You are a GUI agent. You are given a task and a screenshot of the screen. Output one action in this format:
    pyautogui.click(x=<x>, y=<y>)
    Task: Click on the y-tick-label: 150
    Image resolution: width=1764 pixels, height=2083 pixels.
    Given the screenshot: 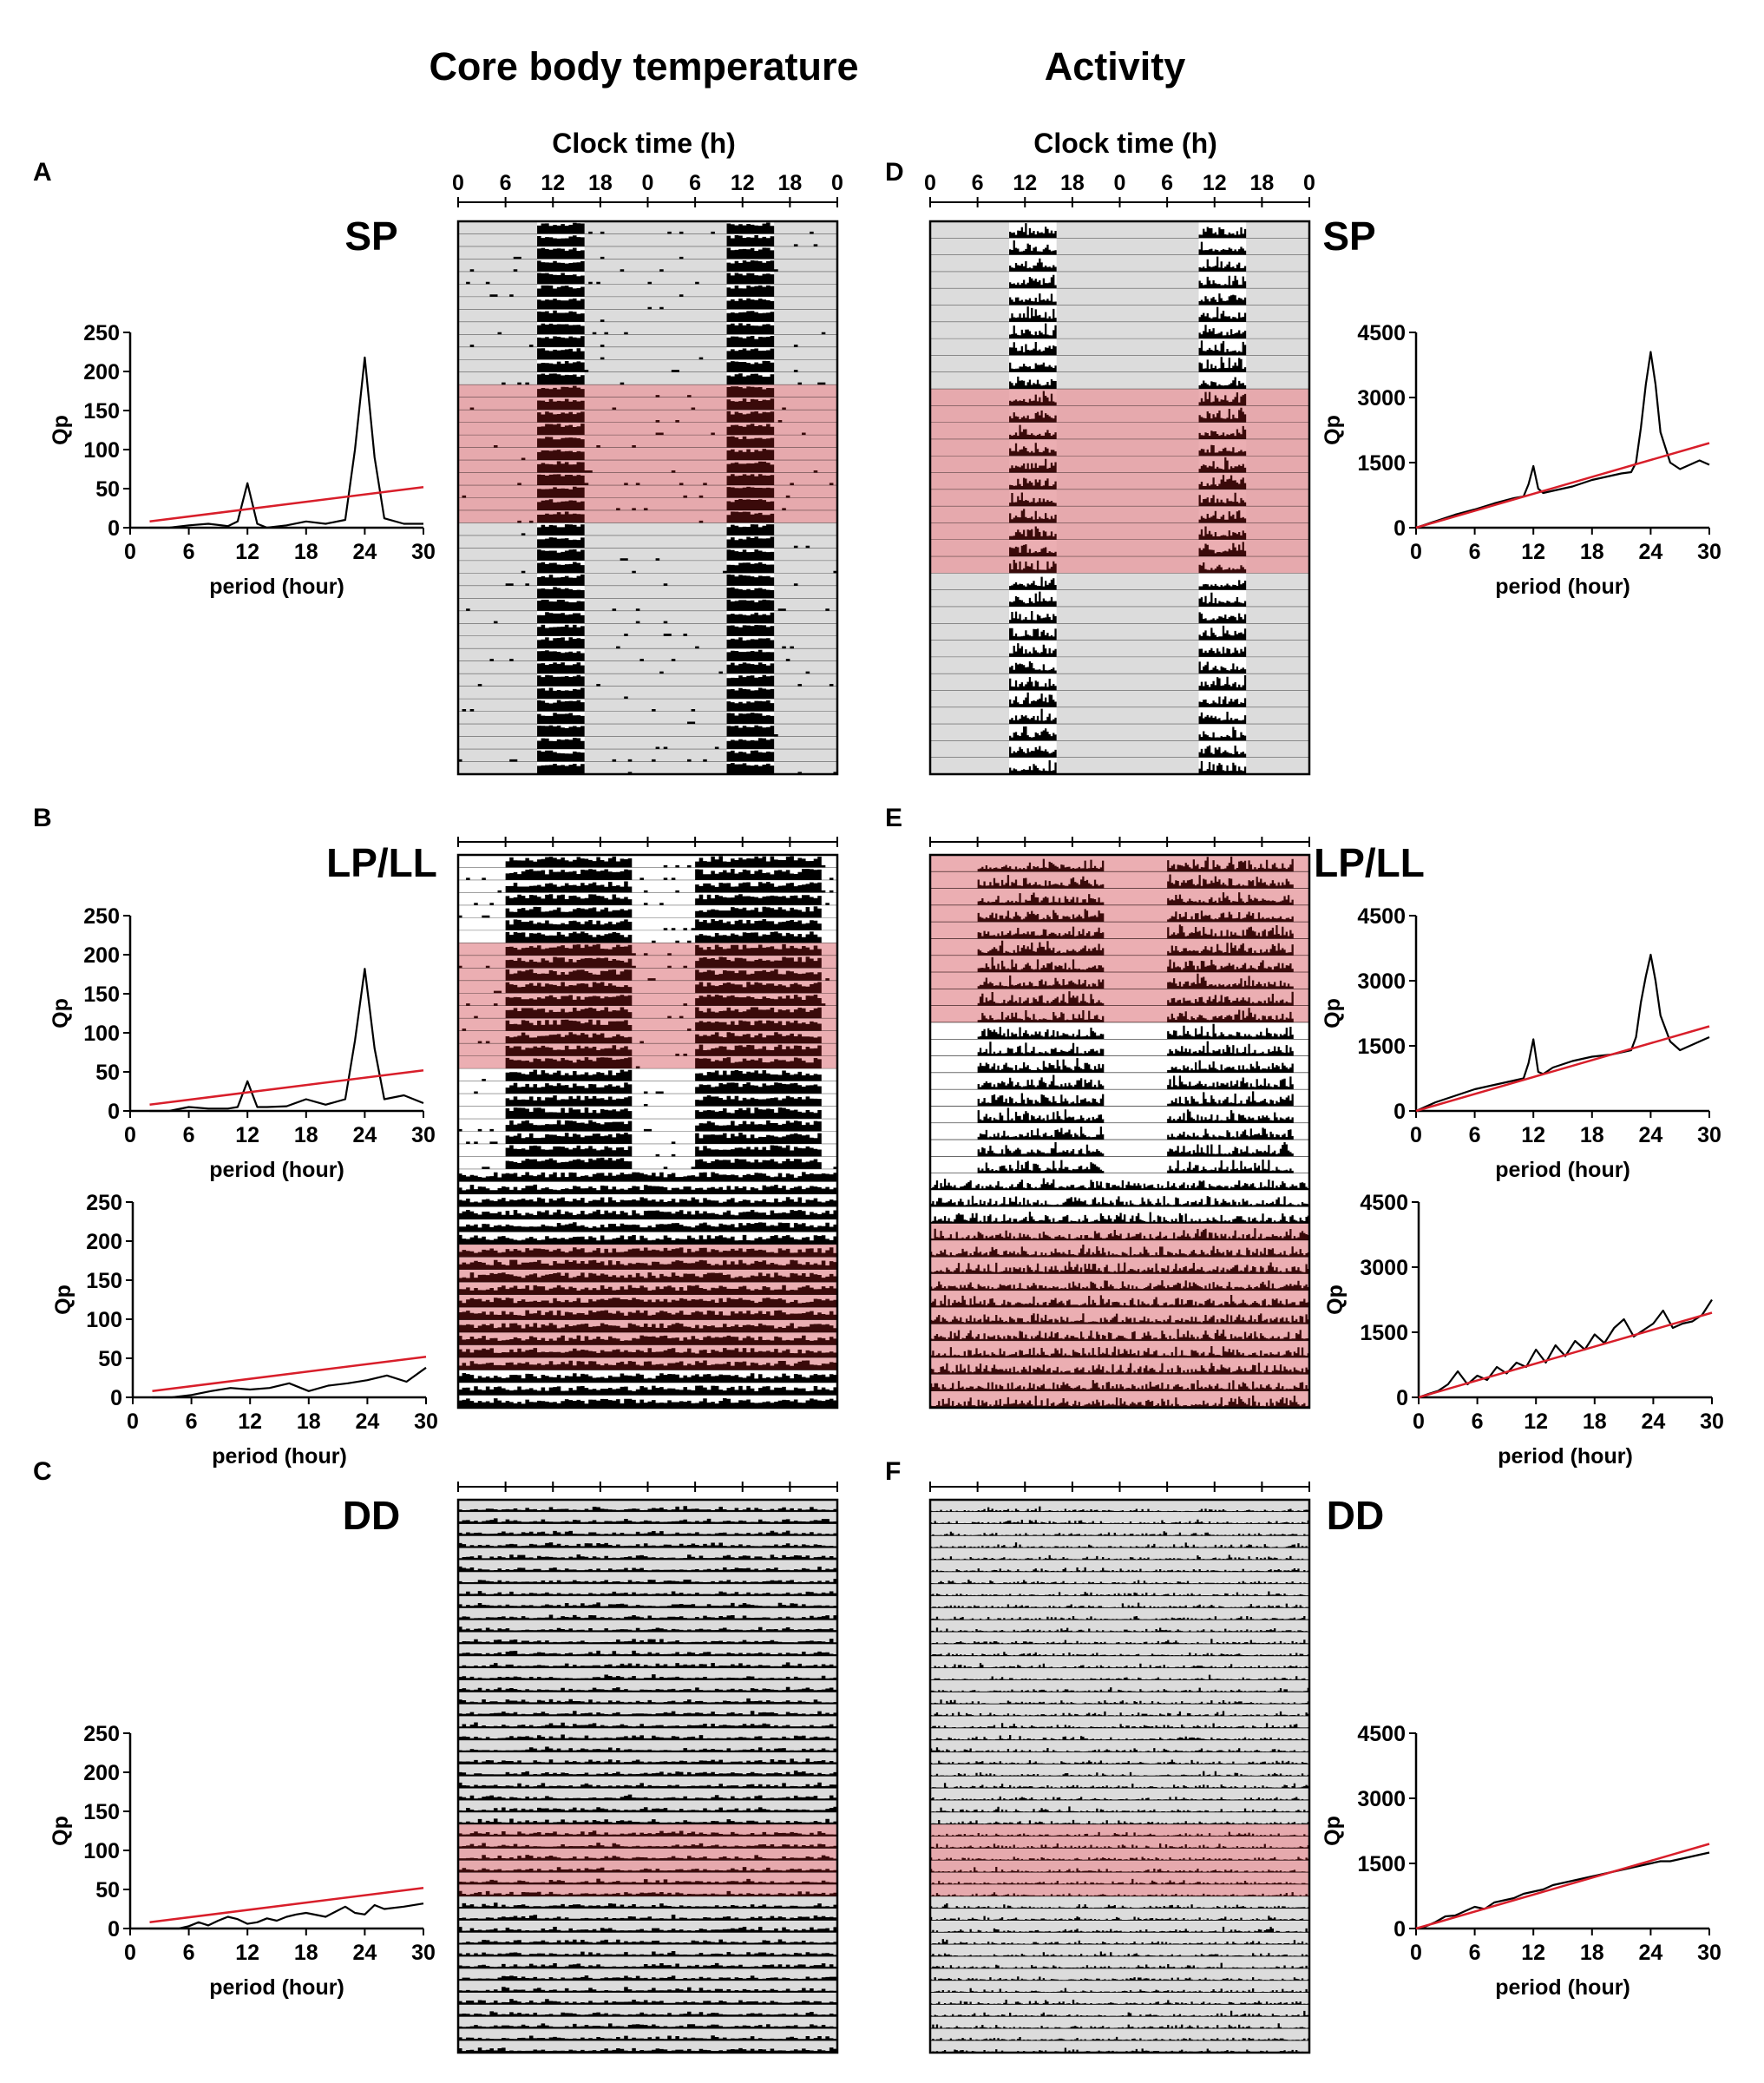 What is the action you would take?
    pyautogui.click(x=104, y=1281)
    